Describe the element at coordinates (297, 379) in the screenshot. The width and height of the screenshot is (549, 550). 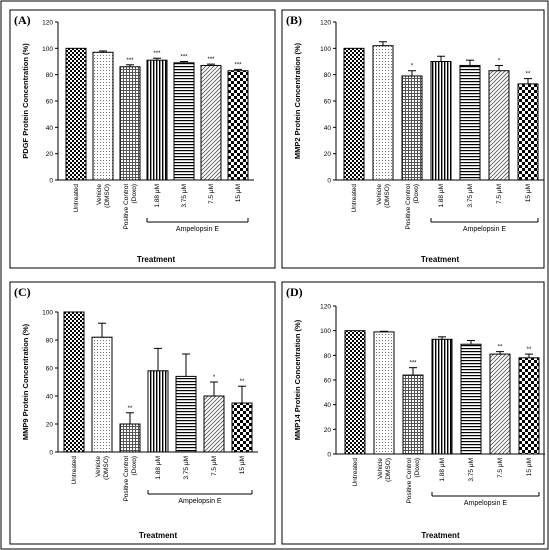
I see `y-axis-label: MMP14 Protein Concentration (%)` at that location.